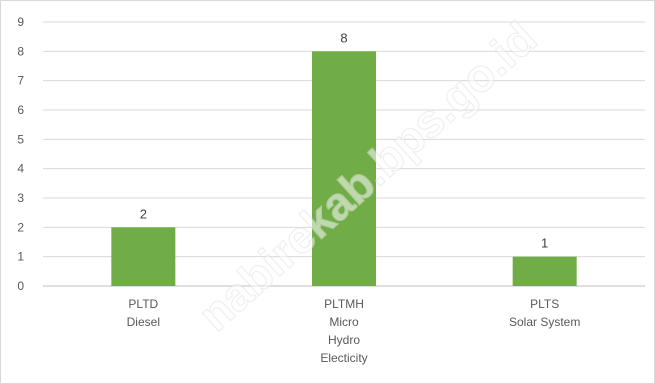 The height and width of the screenshot is (384, 655). I want to click on data-label: 8, so click(343, 37).